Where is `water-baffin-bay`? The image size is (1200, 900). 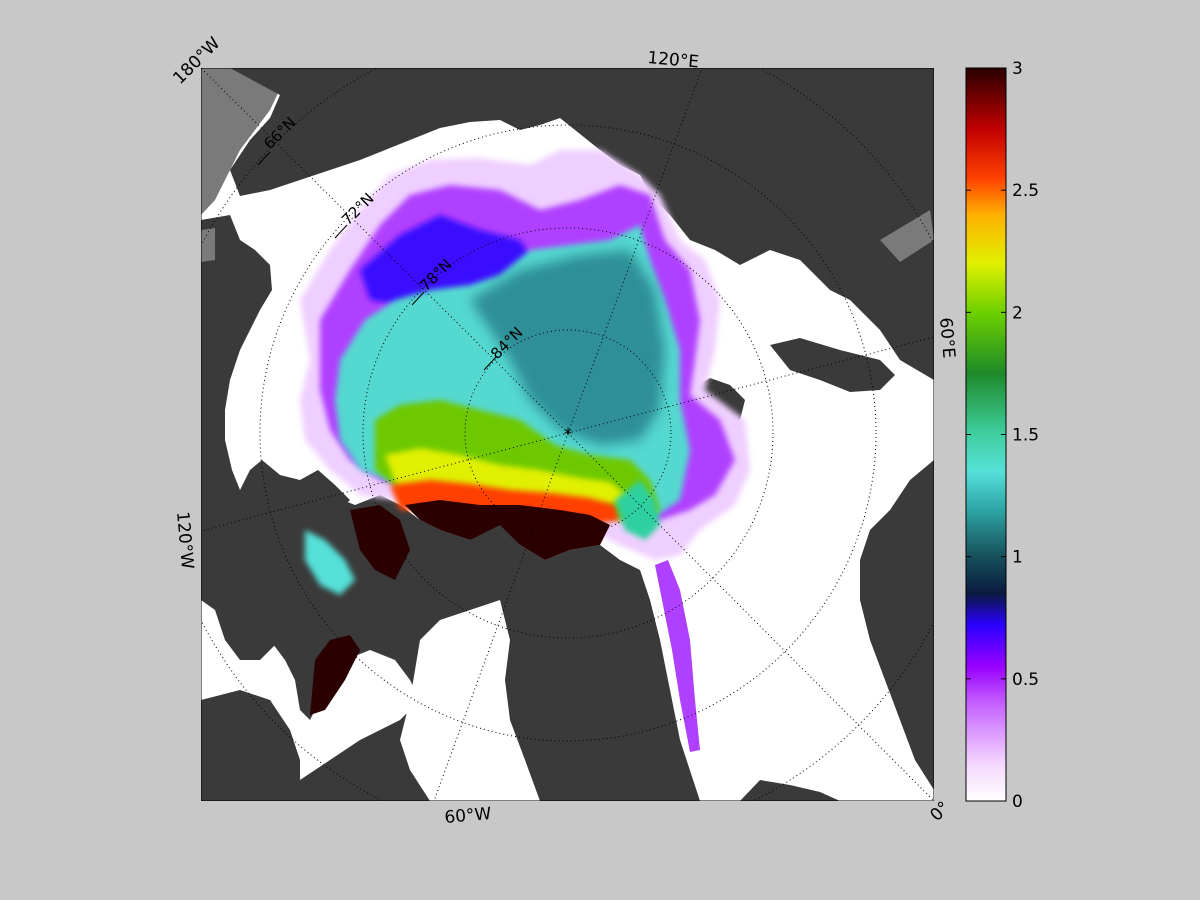 water-baffin-bay is located at coordinates (470, 700).